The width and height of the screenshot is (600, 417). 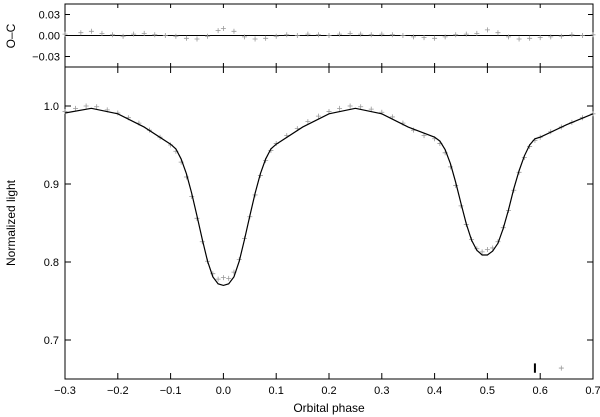 What do you see at coordinates (223, 391) in the screenshot?
I see `light-x-tick-label: 0.0` at bounding box center [223, 391].